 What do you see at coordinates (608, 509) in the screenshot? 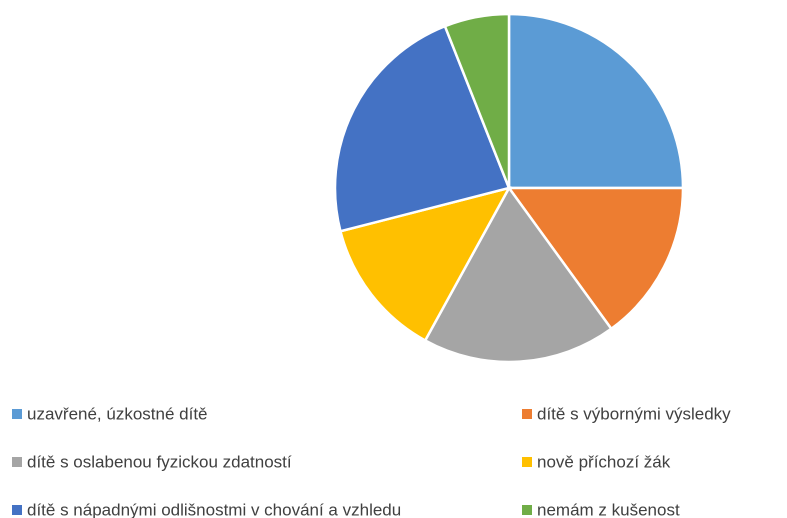
I see `legend-label: nemám z kušenost` at bounding box center [608, 509].